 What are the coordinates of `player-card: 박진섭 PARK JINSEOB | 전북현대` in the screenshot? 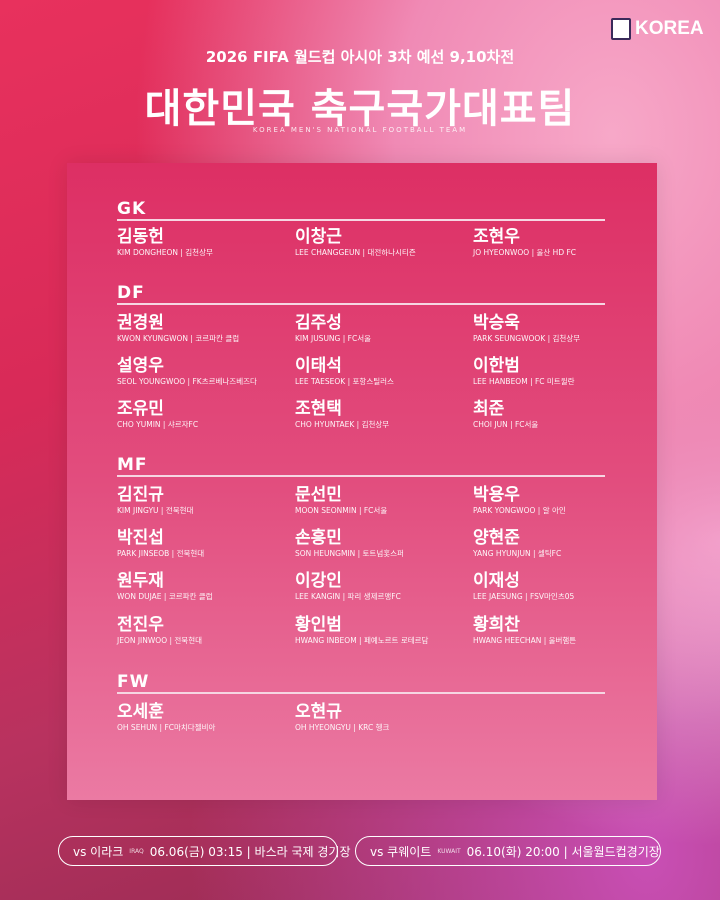 It's located at (206, 543).